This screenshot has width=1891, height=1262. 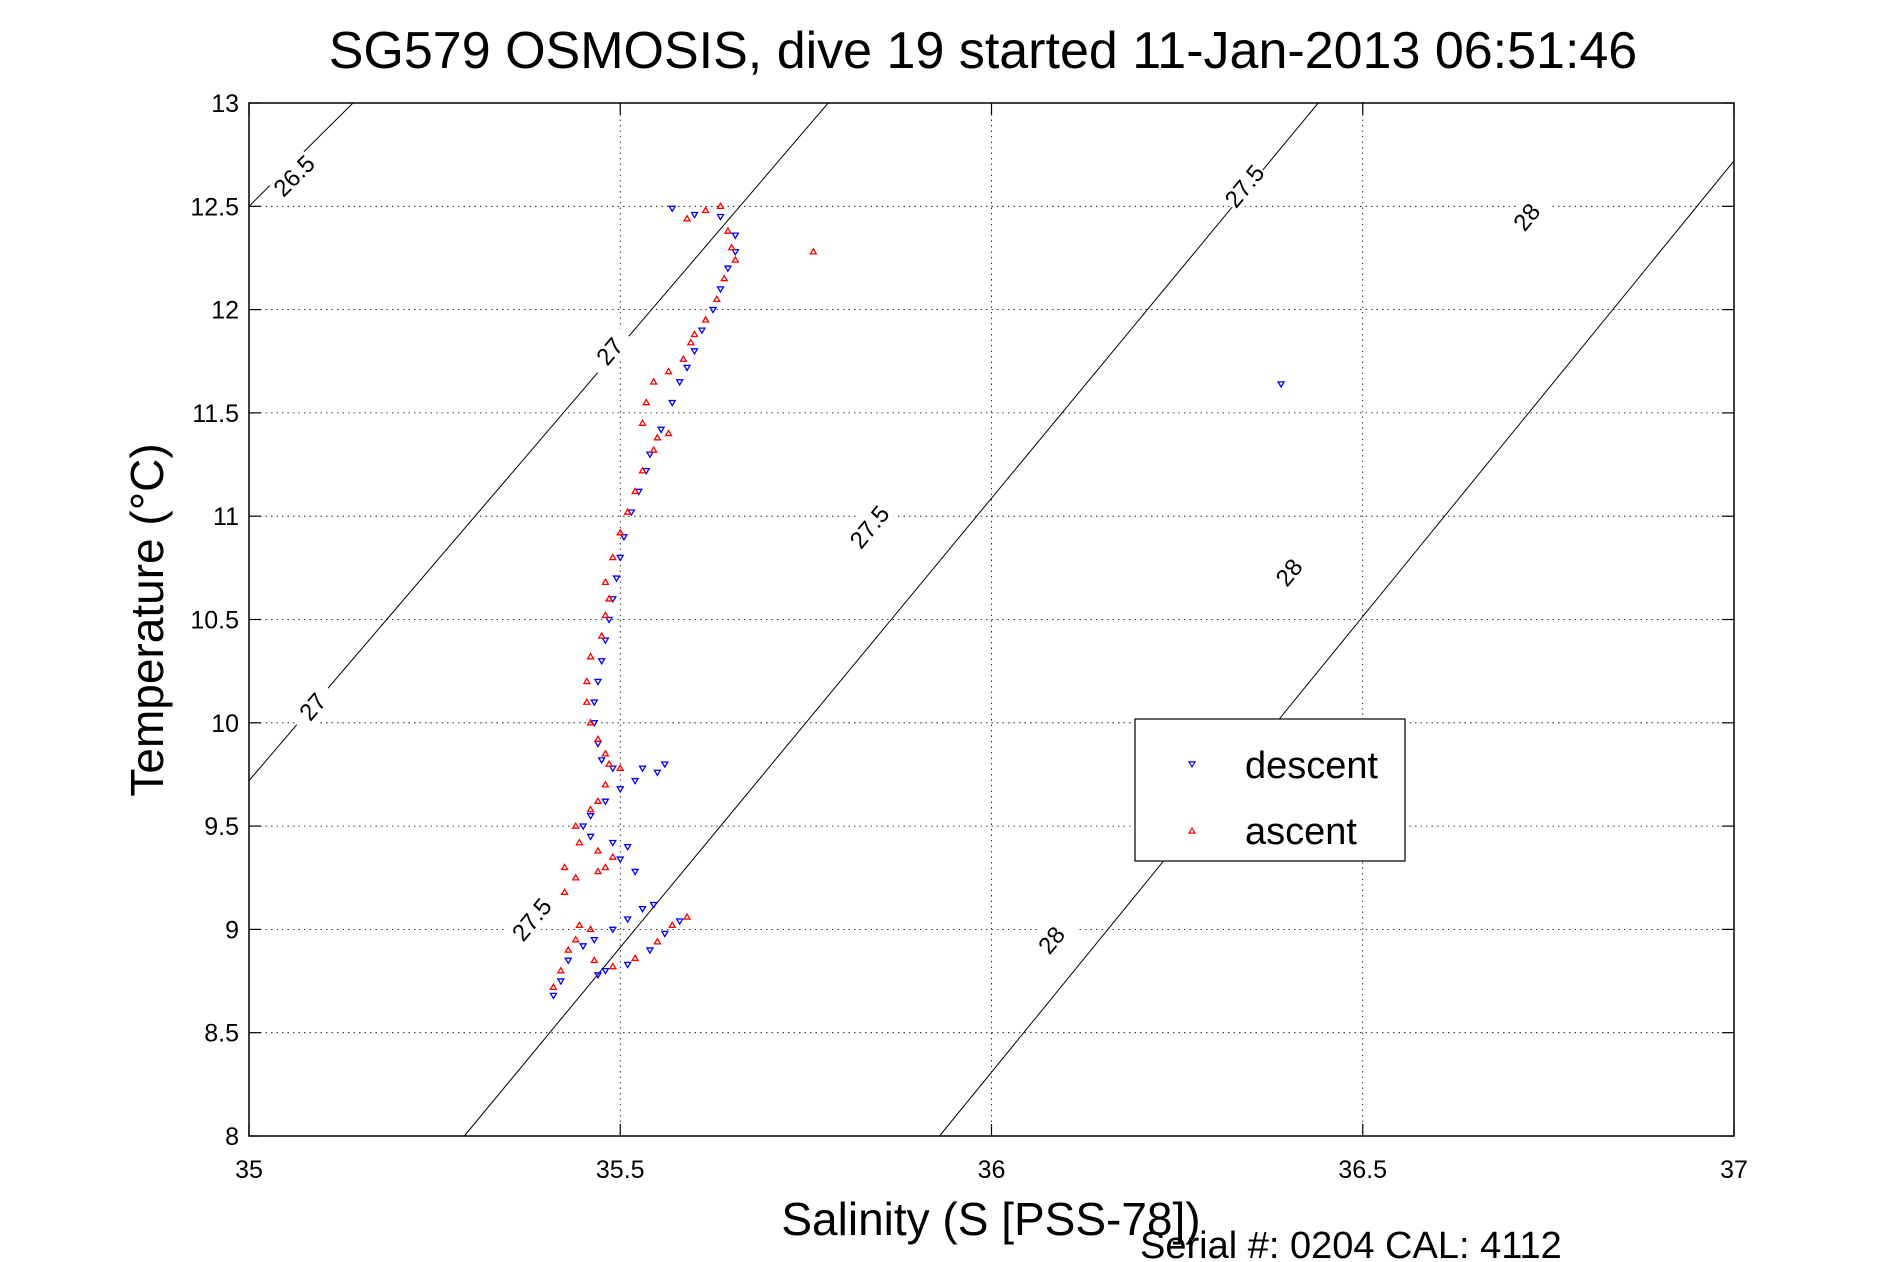 What do you see at coordinates (620, 1170) in the screenshot?
I see `x-tick-label: 35.5` at bounding box center [620, 1170].